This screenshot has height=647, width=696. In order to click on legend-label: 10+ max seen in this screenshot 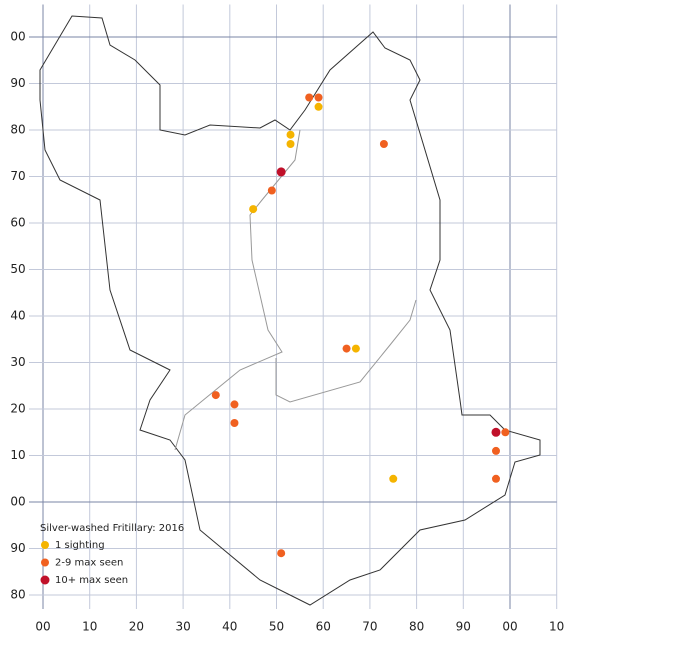, I will do `click(91, 580)`.